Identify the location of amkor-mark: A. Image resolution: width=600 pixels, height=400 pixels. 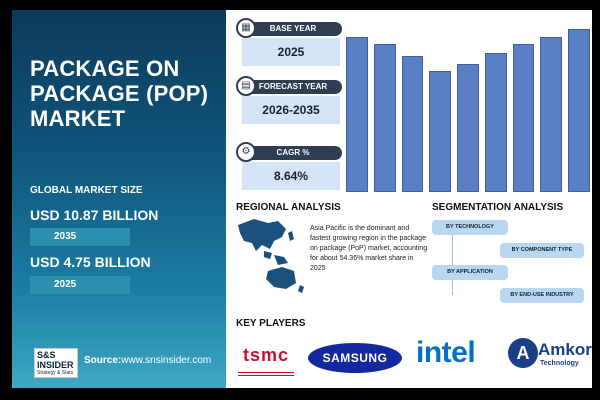
(523, 353).